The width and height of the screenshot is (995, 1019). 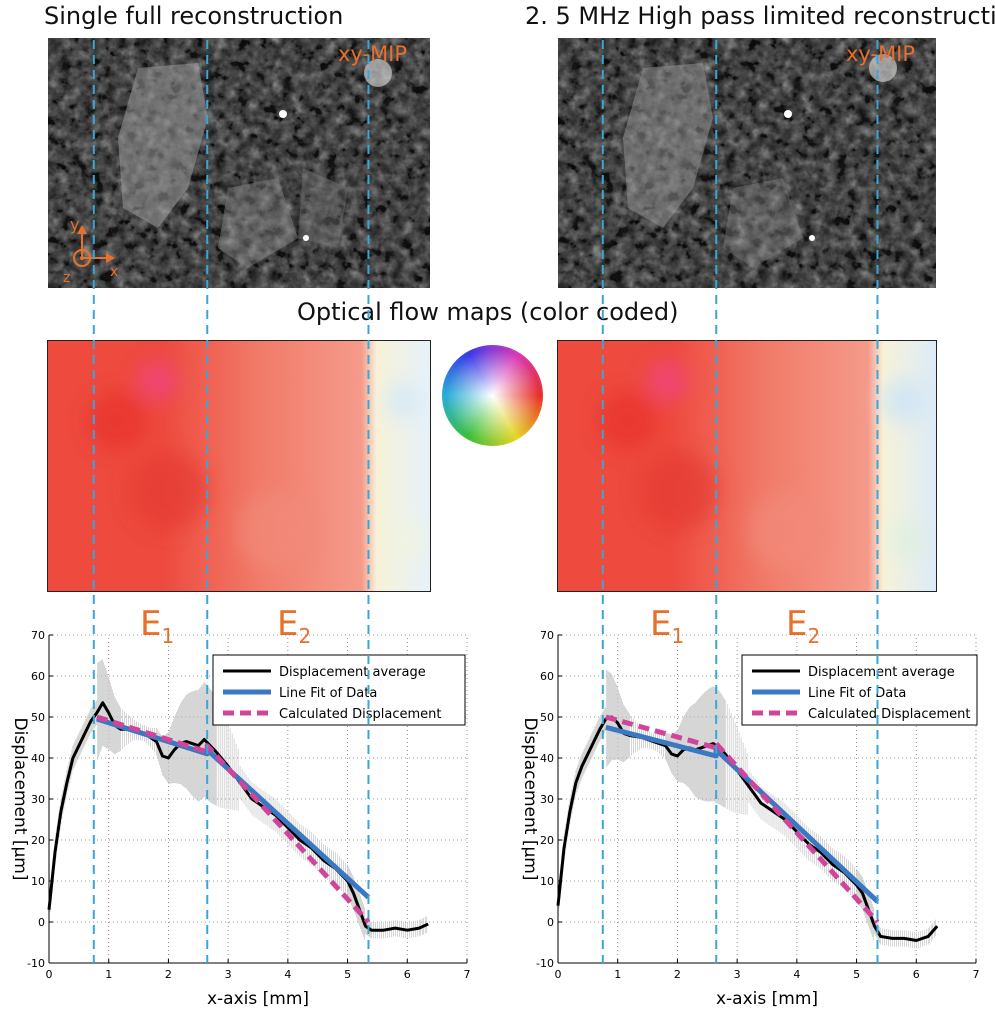 I want to click on axes-triad: y x z, so click(x=90, y=250).